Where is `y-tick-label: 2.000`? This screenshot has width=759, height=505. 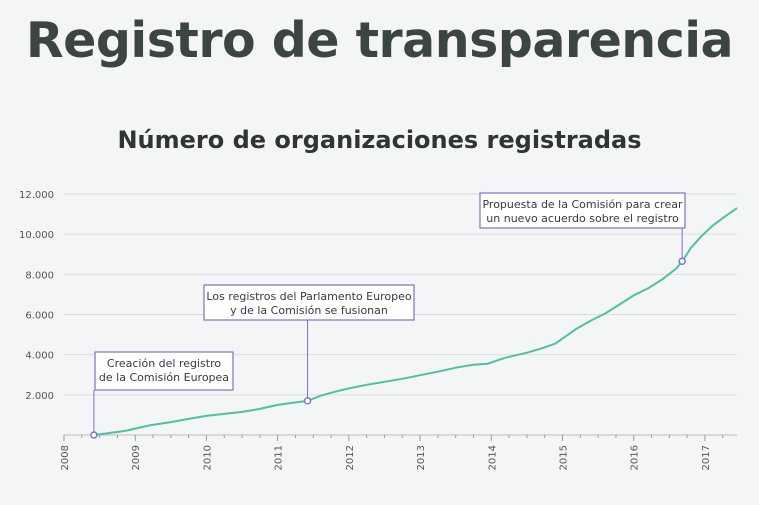
y-tick-label: 2.000 is located at coordinates (39, 396).